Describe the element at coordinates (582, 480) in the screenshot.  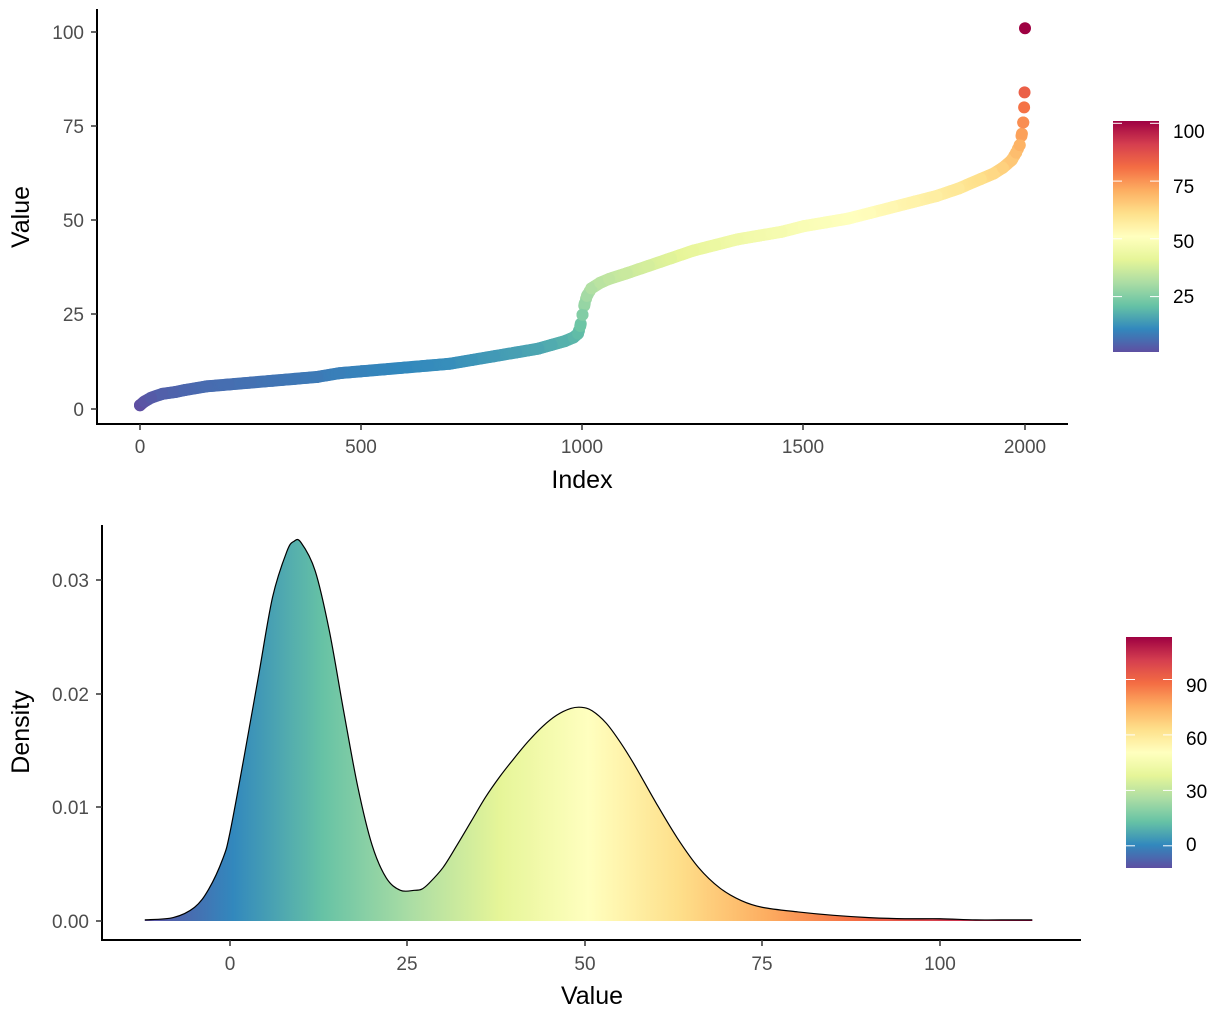
I see `scatter-x-axis-title: Index` at that location.